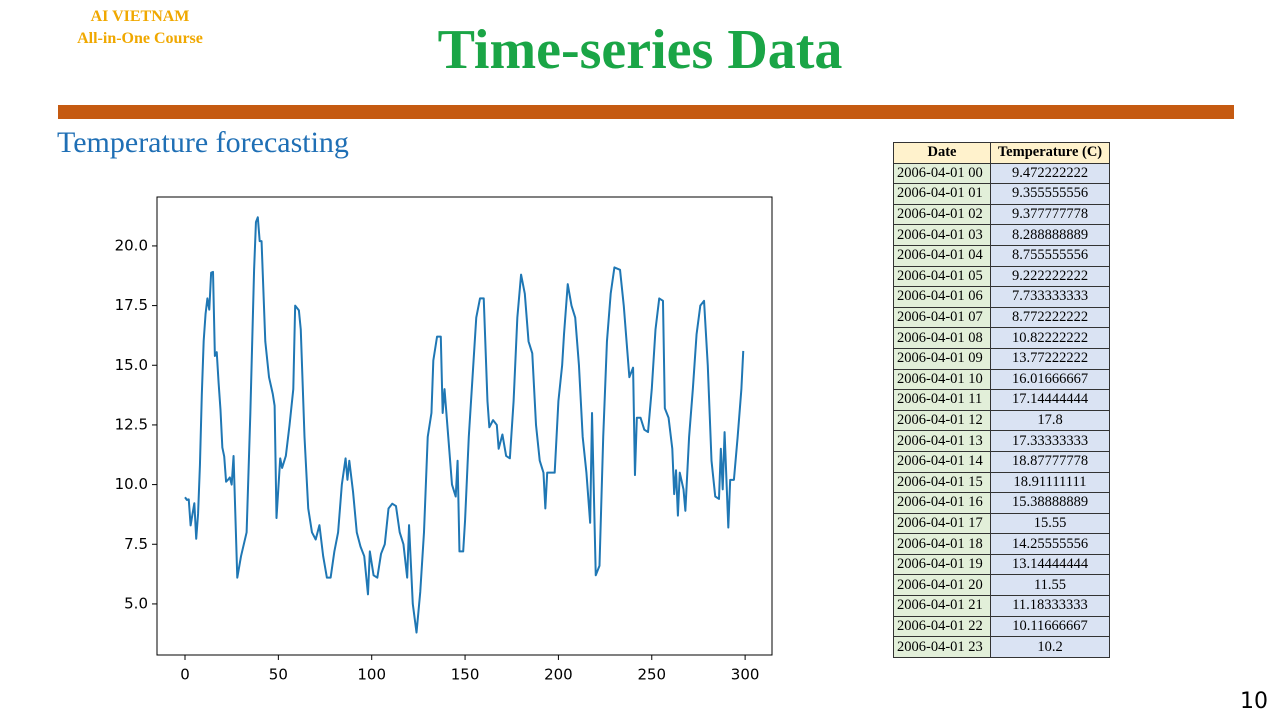 Image resolution: width=1280 pixels, height=720 pixels. Describe the element at coordinates (942, 317) in the screenshot. I see `date-cell: 2006-04-01 07` at that location.